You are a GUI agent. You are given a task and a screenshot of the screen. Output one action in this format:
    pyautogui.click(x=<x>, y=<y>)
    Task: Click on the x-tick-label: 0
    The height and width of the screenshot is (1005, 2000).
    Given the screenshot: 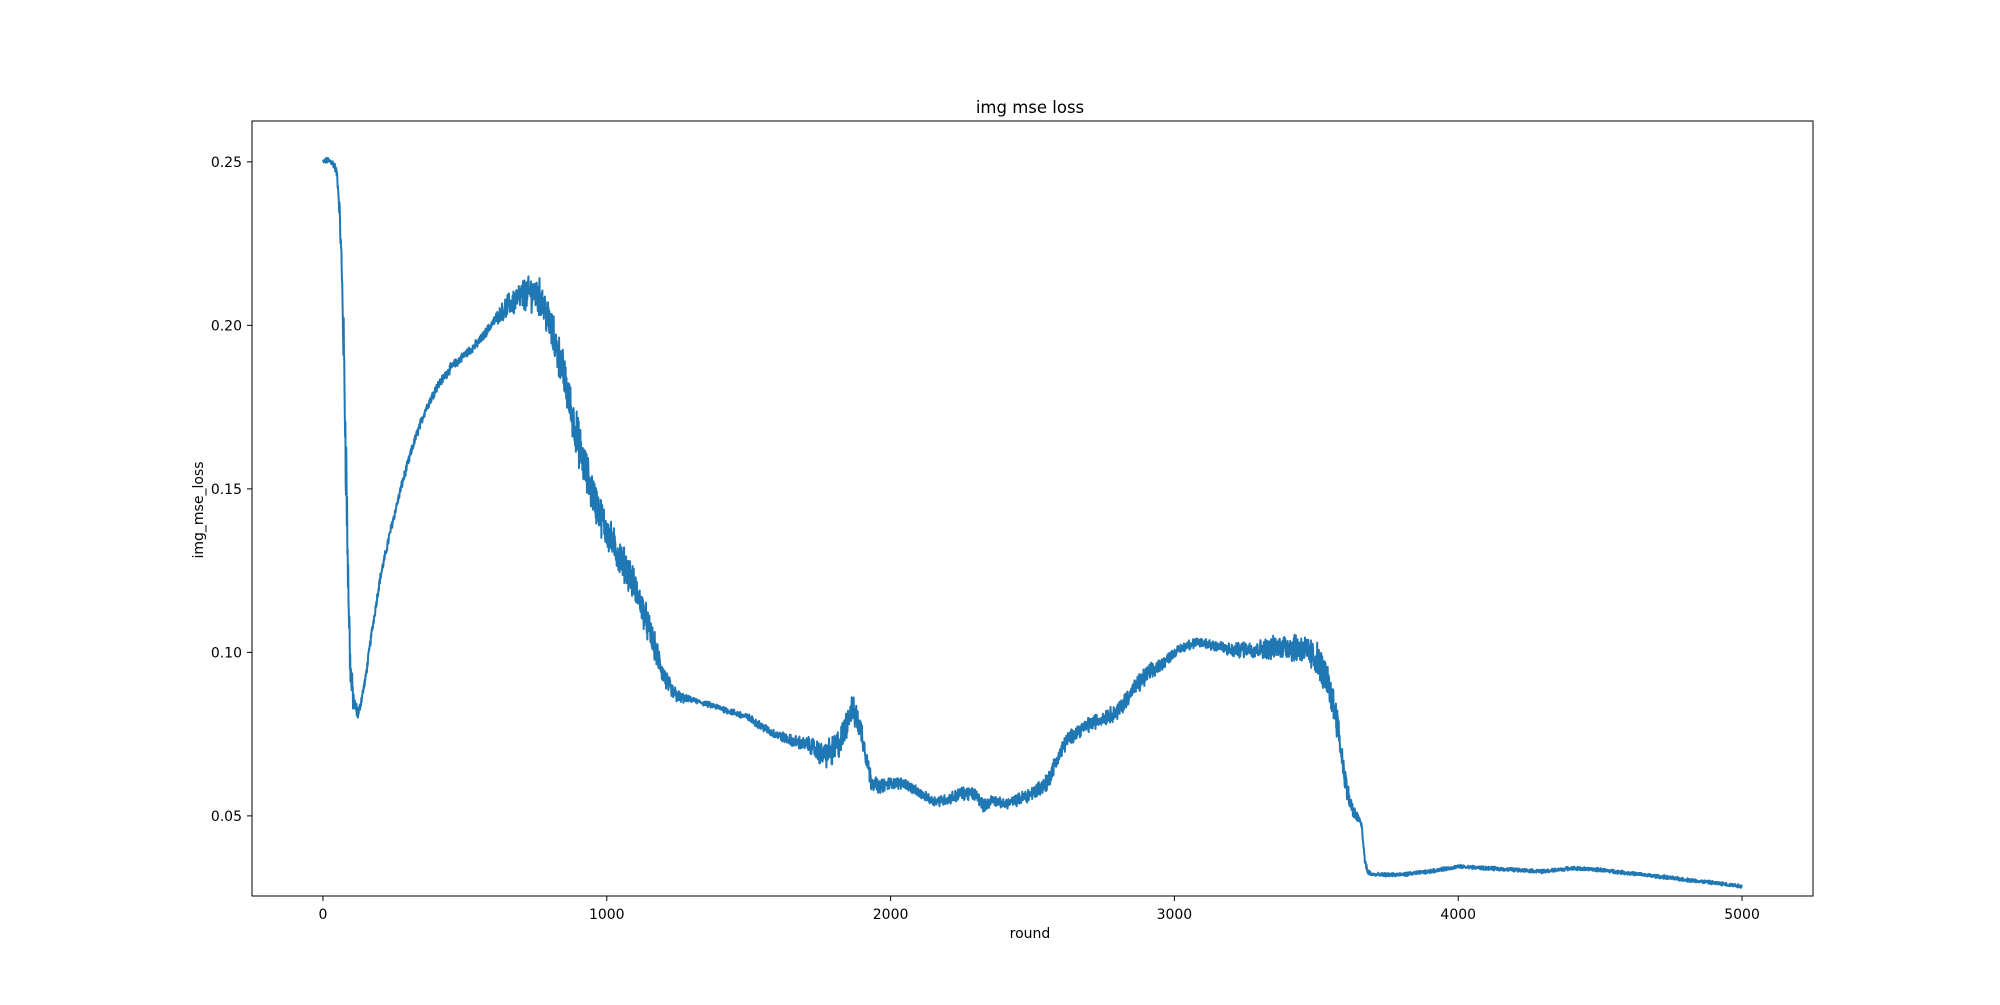 What is the action you would take?
    pyautogui.click(x=322, y=915)
    